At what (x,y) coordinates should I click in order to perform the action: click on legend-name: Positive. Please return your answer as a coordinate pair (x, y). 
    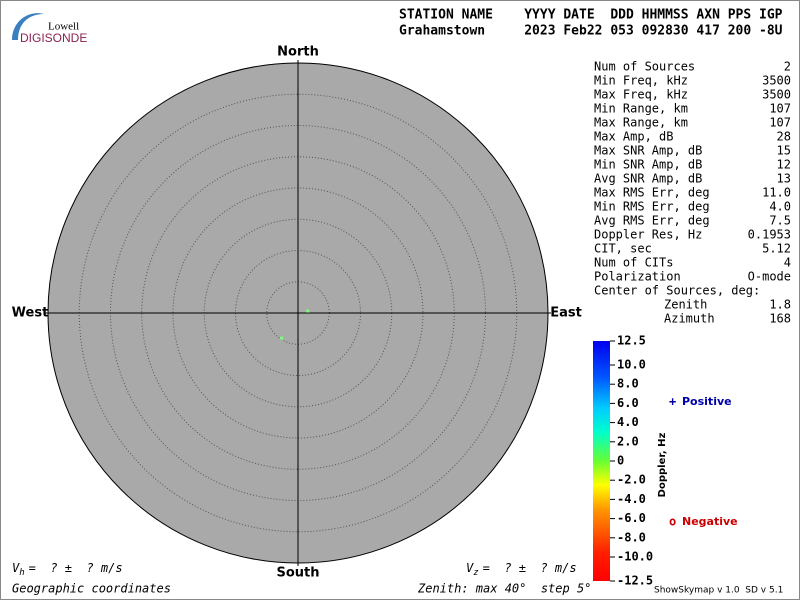
    Looking at the image, I should click on (707, 401).